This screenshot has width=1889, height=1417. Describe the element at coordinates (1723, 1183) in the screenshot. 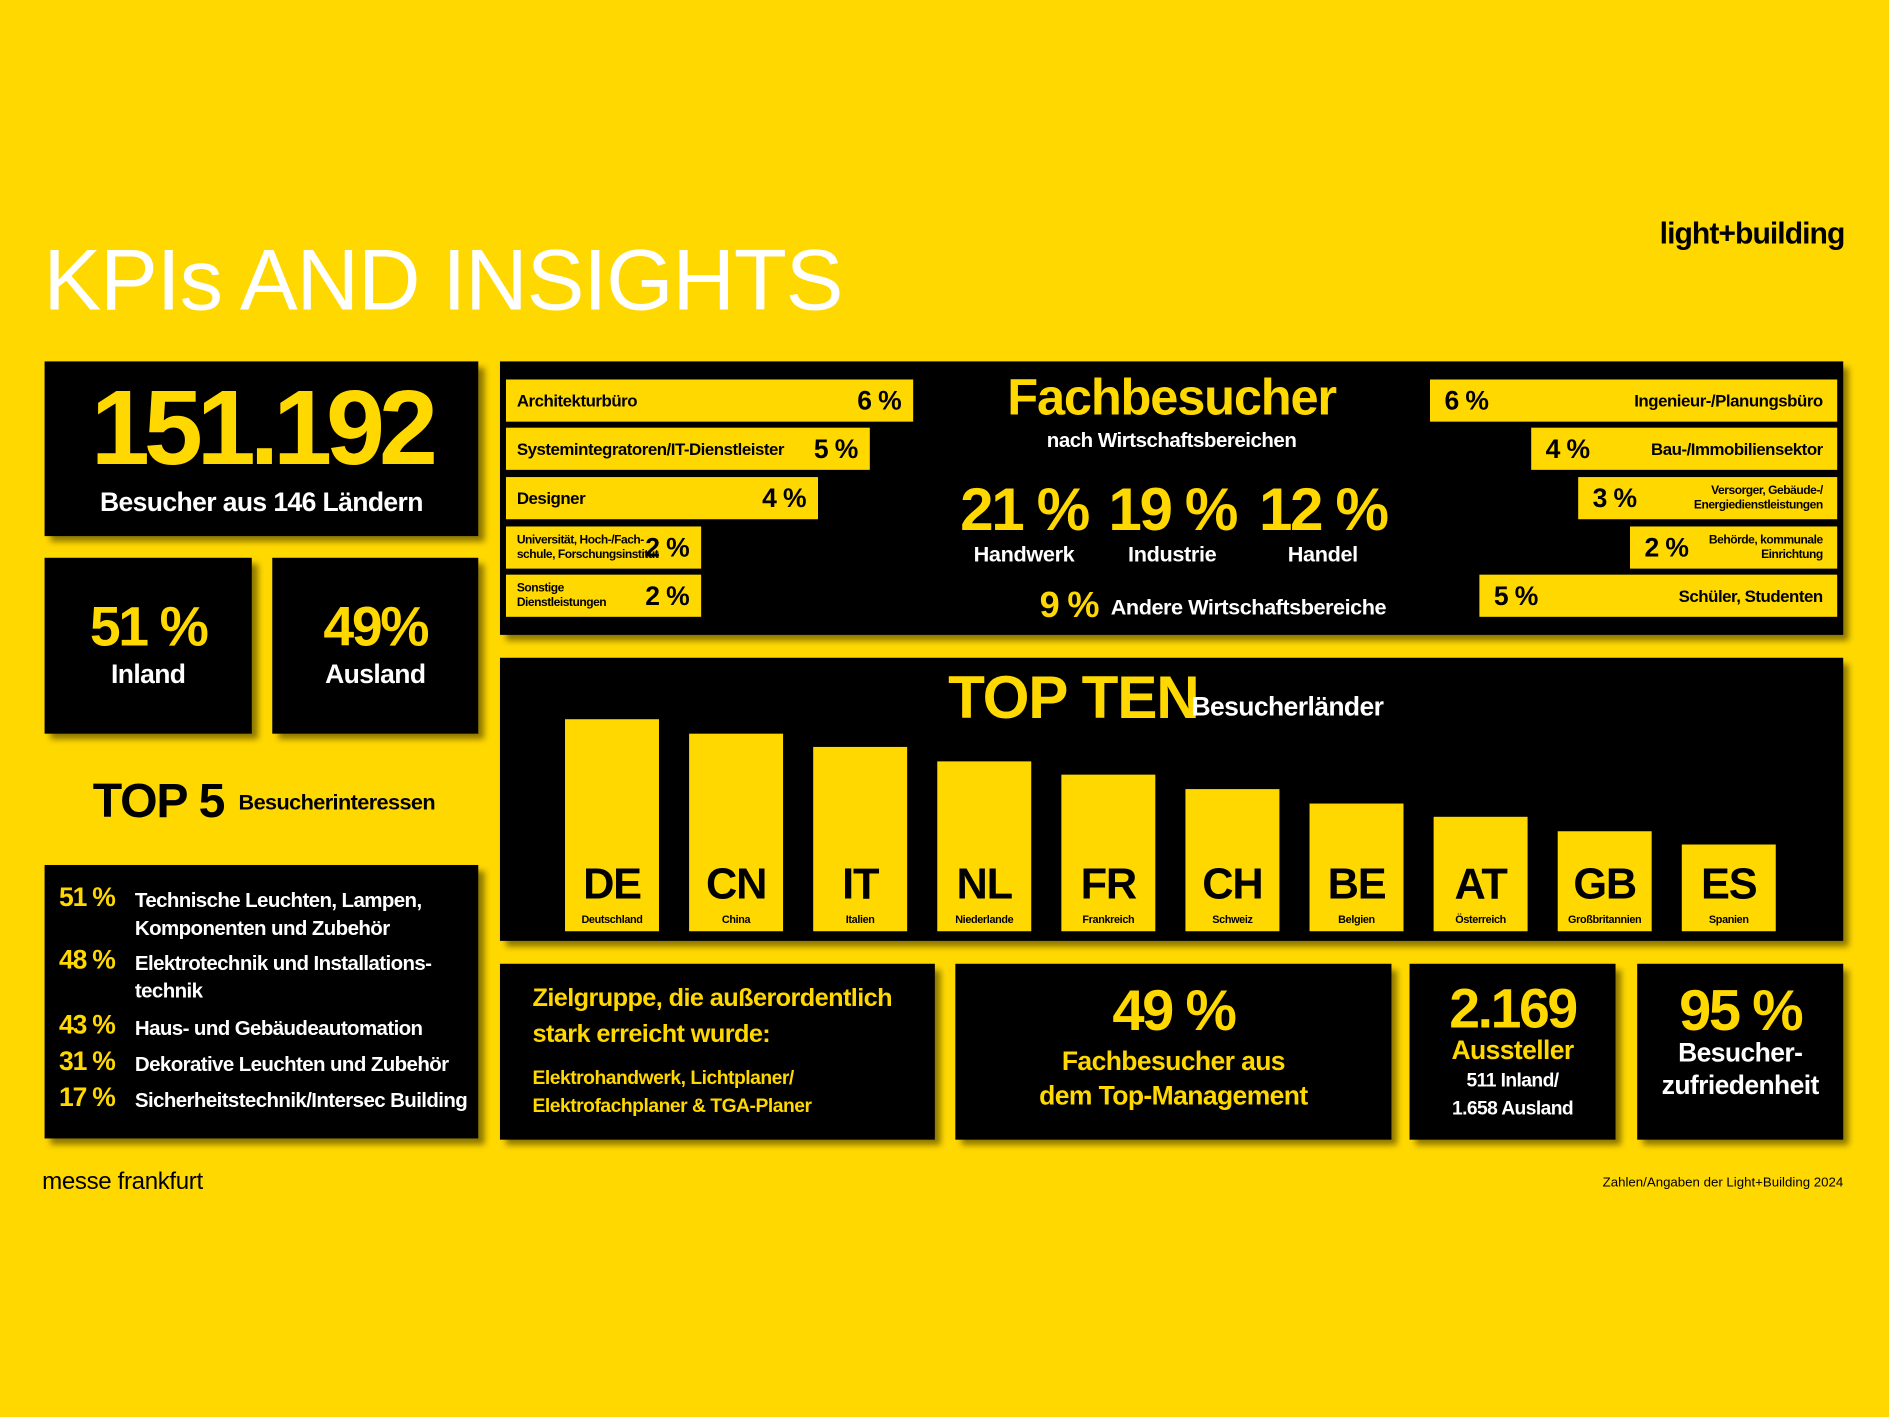

I see `footer-right: Zahlen/Angaben der Light+Building 2024` at that location.